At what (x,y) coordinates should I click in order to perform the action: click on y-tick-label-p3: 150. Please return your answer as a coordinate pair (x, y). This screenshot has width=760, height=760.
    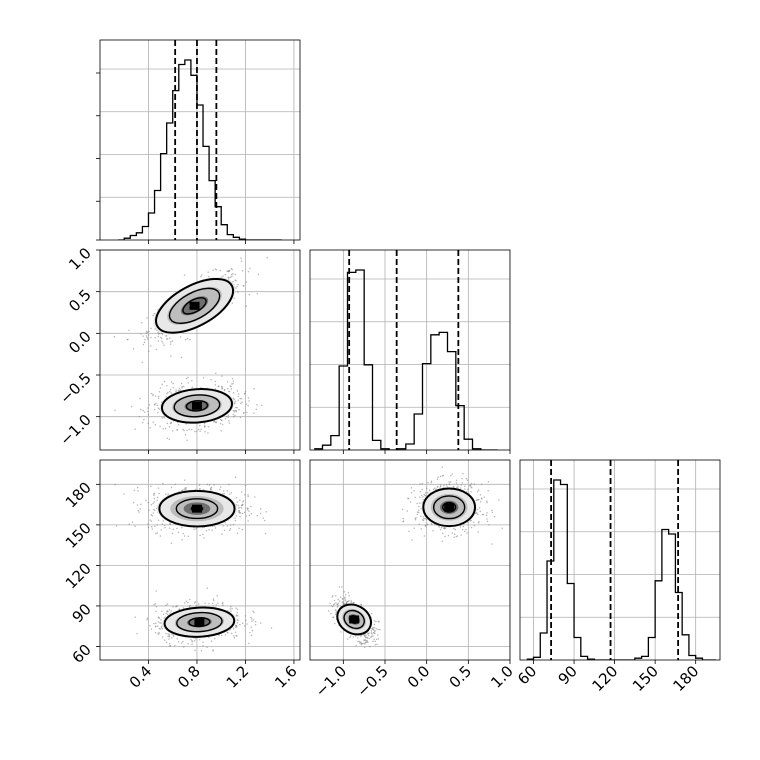
    Looking at the image, I should click on (78, 535).